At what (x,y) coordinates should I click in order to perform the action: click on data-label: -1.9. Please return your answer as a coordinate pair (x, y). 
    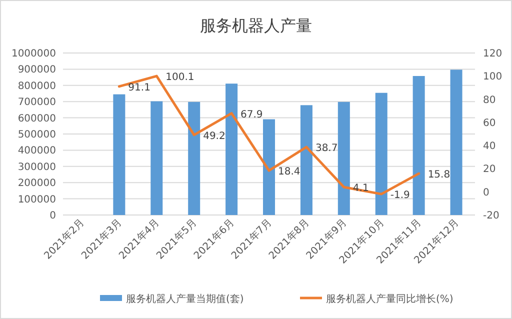
    Looking at the image, I should click on (400, 196).